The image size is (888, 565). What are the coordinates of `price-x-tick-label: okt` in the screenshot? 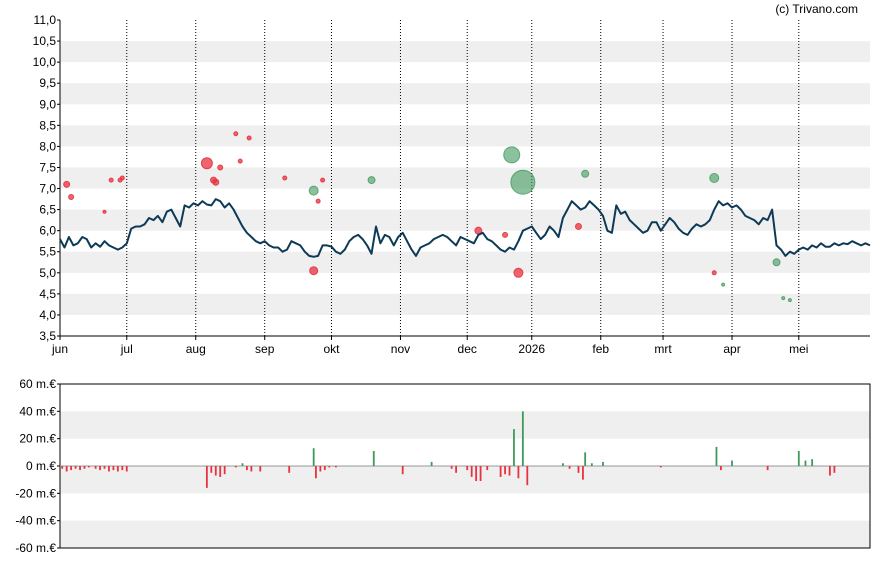 It's located at (331, 349).